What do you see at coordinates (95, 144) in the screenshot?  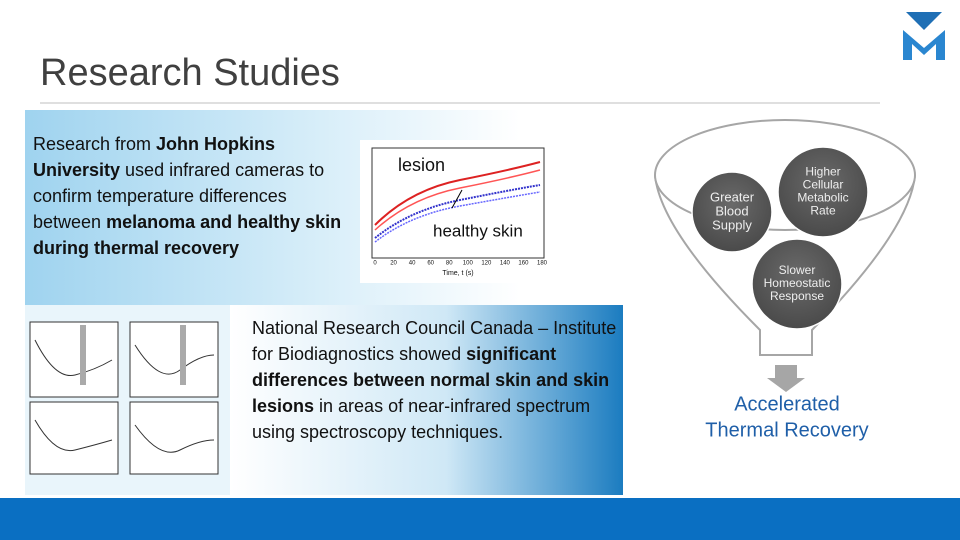 I see `study-segment: Research from` at bounding box center [95, 144].